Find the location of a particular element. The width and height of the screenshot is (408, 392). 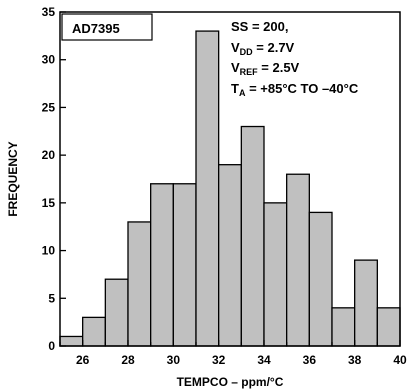

condition-vref: VREF = 2.5V is located at coordinates (265, 68).